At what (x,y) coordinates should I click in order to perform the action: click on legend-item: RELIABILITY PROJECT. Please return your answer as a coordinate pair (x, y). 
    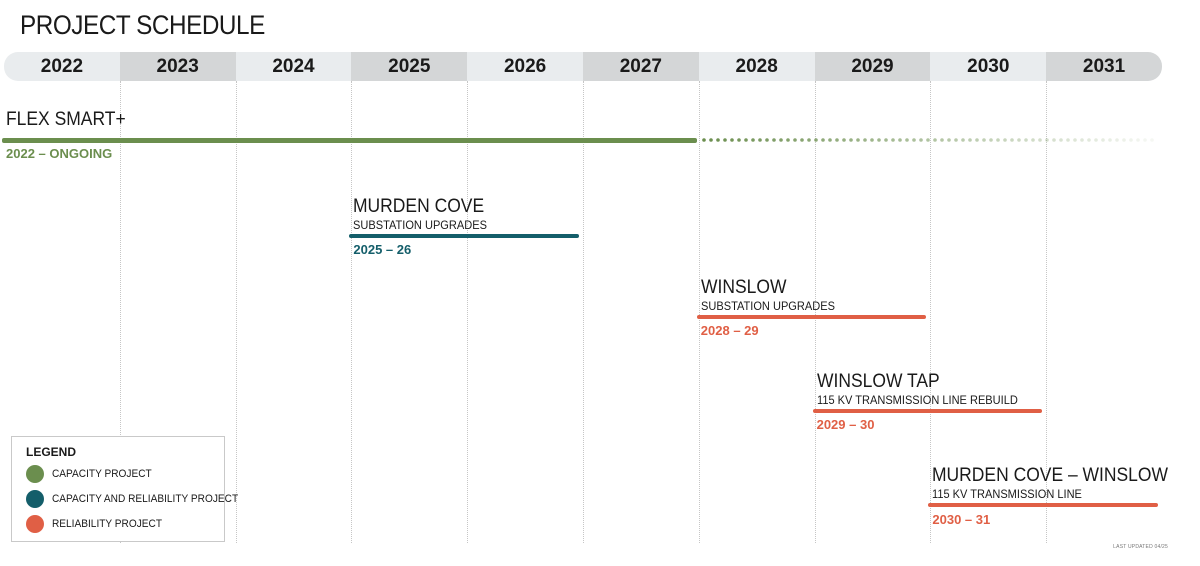
    Looking at the image, I should click on (99, 524).